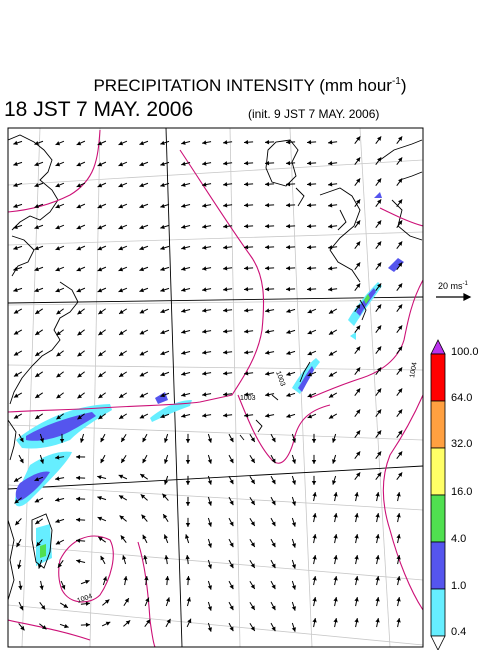  What do you see at coordinates (459, 586) in the screenshot?
I see `colorbar-label: 1.0` at bounding box center [459, 586].